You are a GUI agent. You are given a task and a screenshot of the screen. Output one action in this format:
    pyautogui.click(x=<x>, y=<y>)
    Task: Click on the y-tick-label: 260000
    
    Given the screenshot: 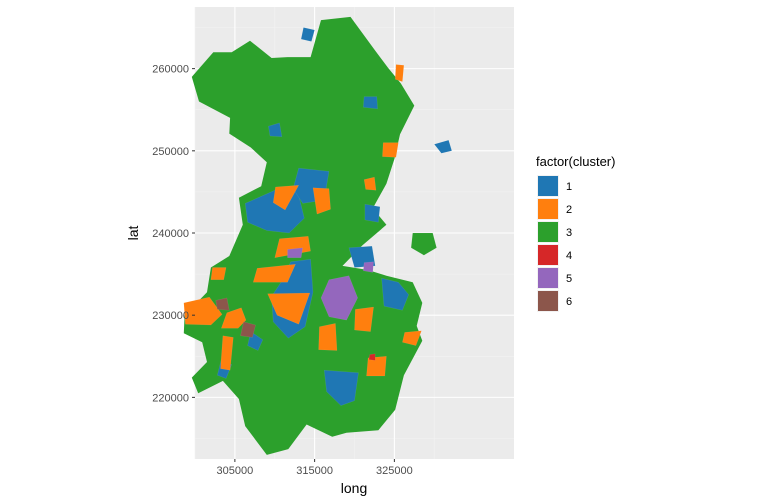 What is the action you would take?
    pyautogui.click(x=170, y=70)
    